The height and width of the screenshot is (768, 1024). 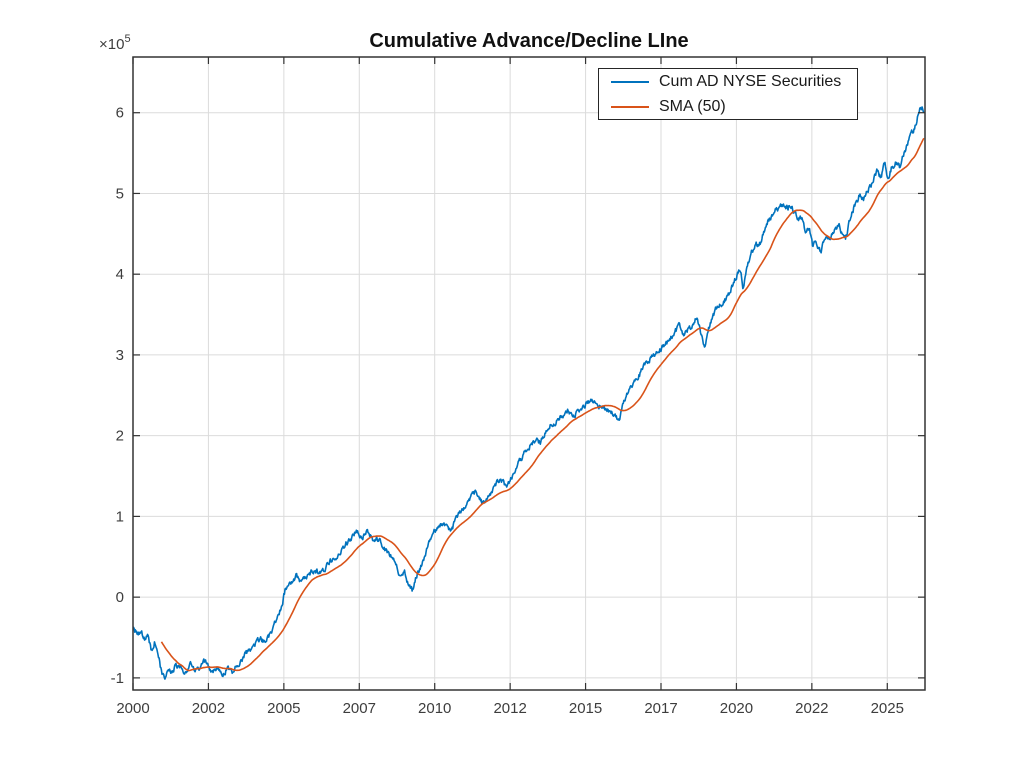 What do you see at coordinates (692, 106) in the screenshot?
I see `legend-label-sma: SMA (50)` at bounding box center [692, 106].